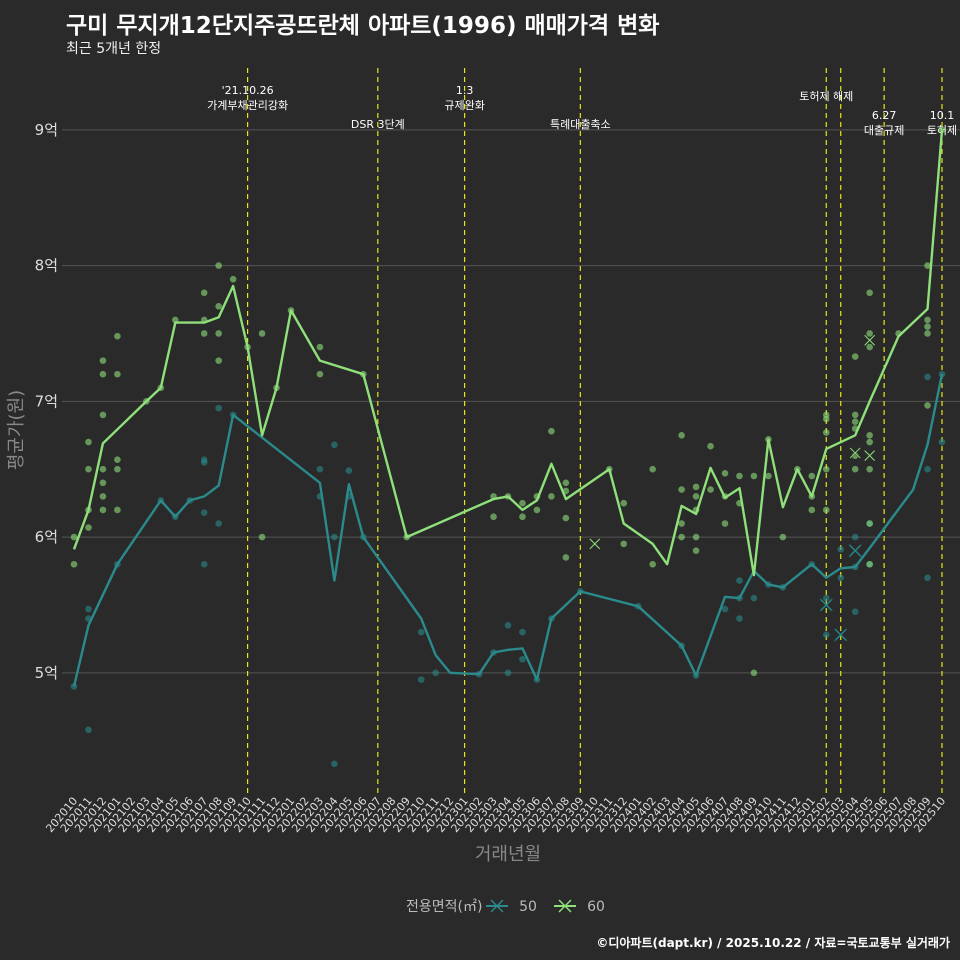 Image resolution: width=960 pixels, height=960 pixels. What do you see at coordinates (942, 115) in the screenshot?
I see `event-label: 10.1` at bounding box center [942, 115].